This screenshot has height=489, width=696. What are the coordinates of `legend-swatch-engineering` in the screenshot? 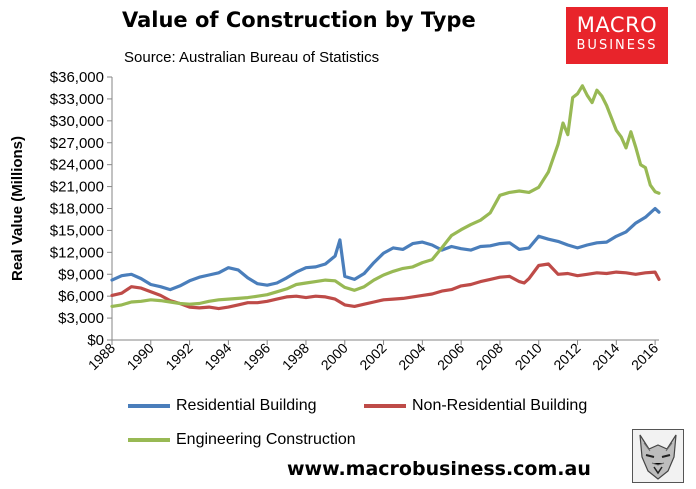 It's located at (149, 440).